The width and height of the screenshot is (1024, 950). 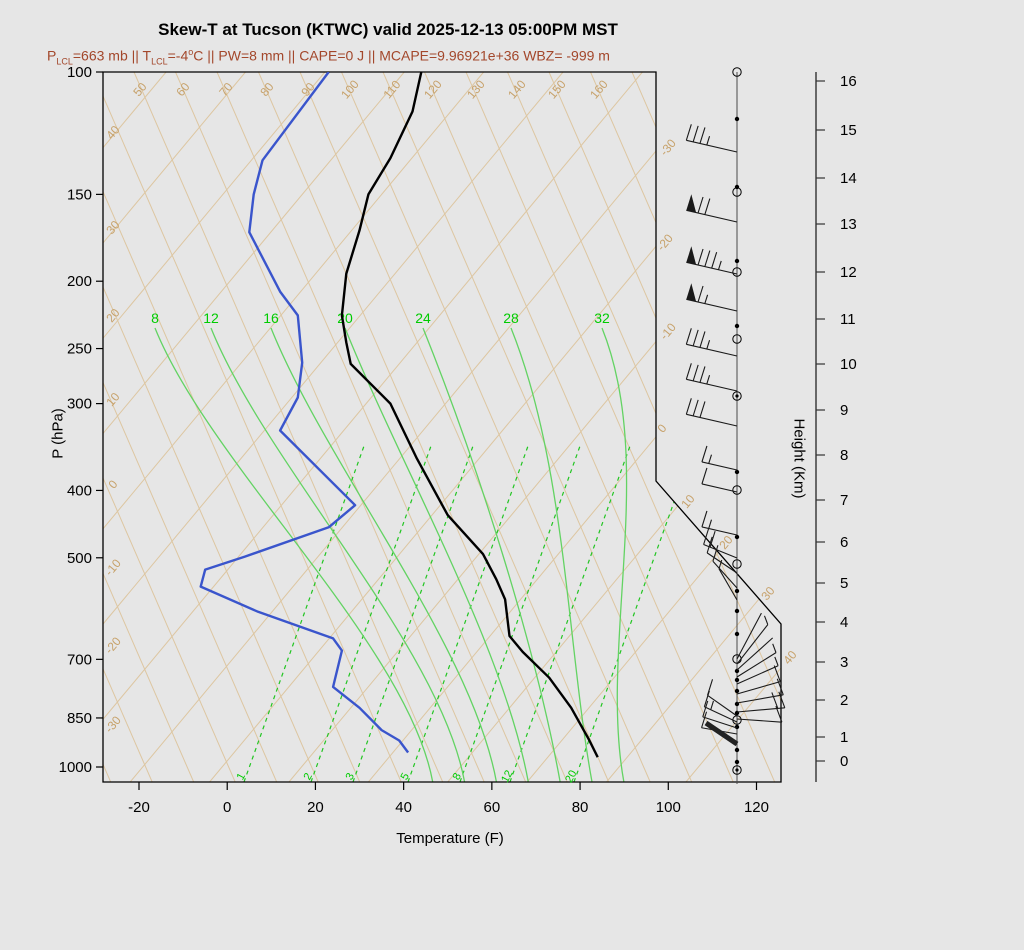 I want to click on temperature-axis-title: Temperature (F), so click(x=450, y=838).